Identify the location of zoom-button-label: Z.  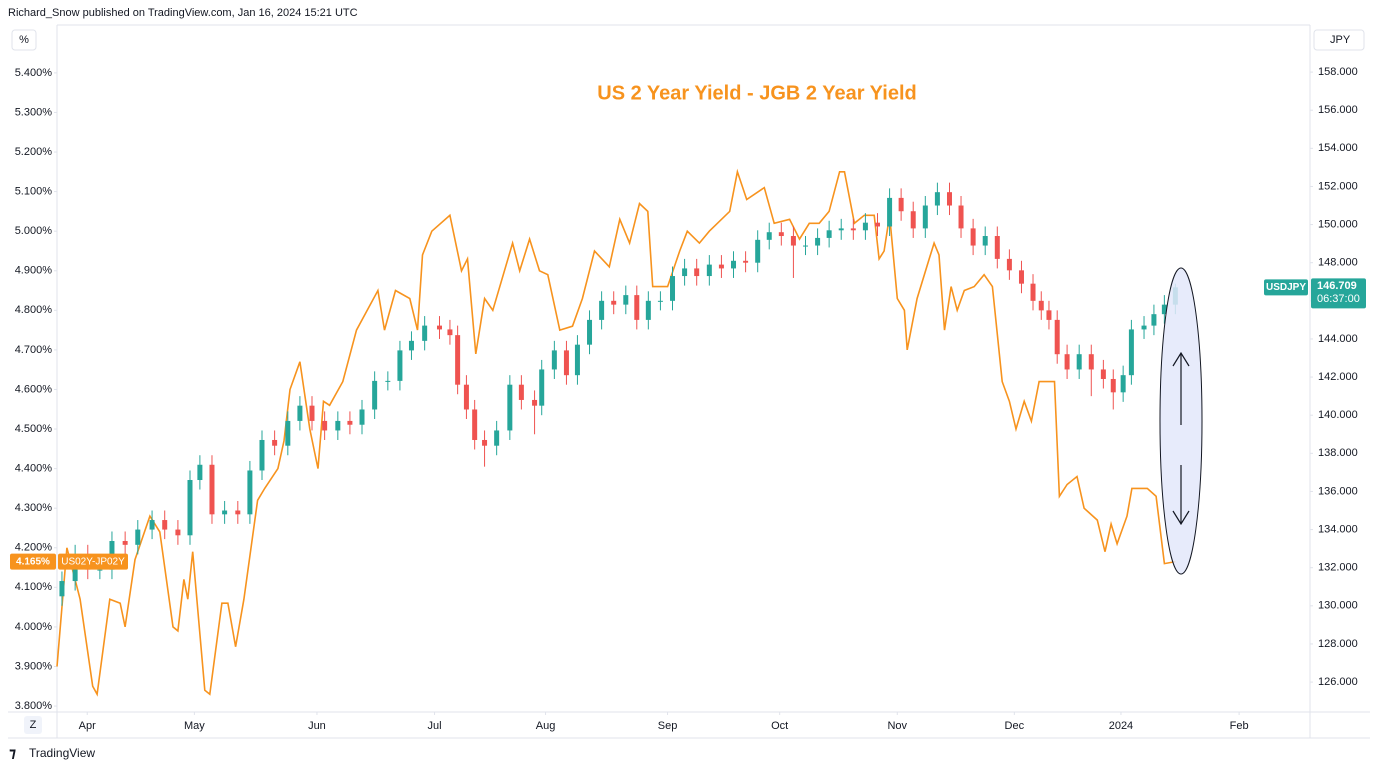
(33, 725).